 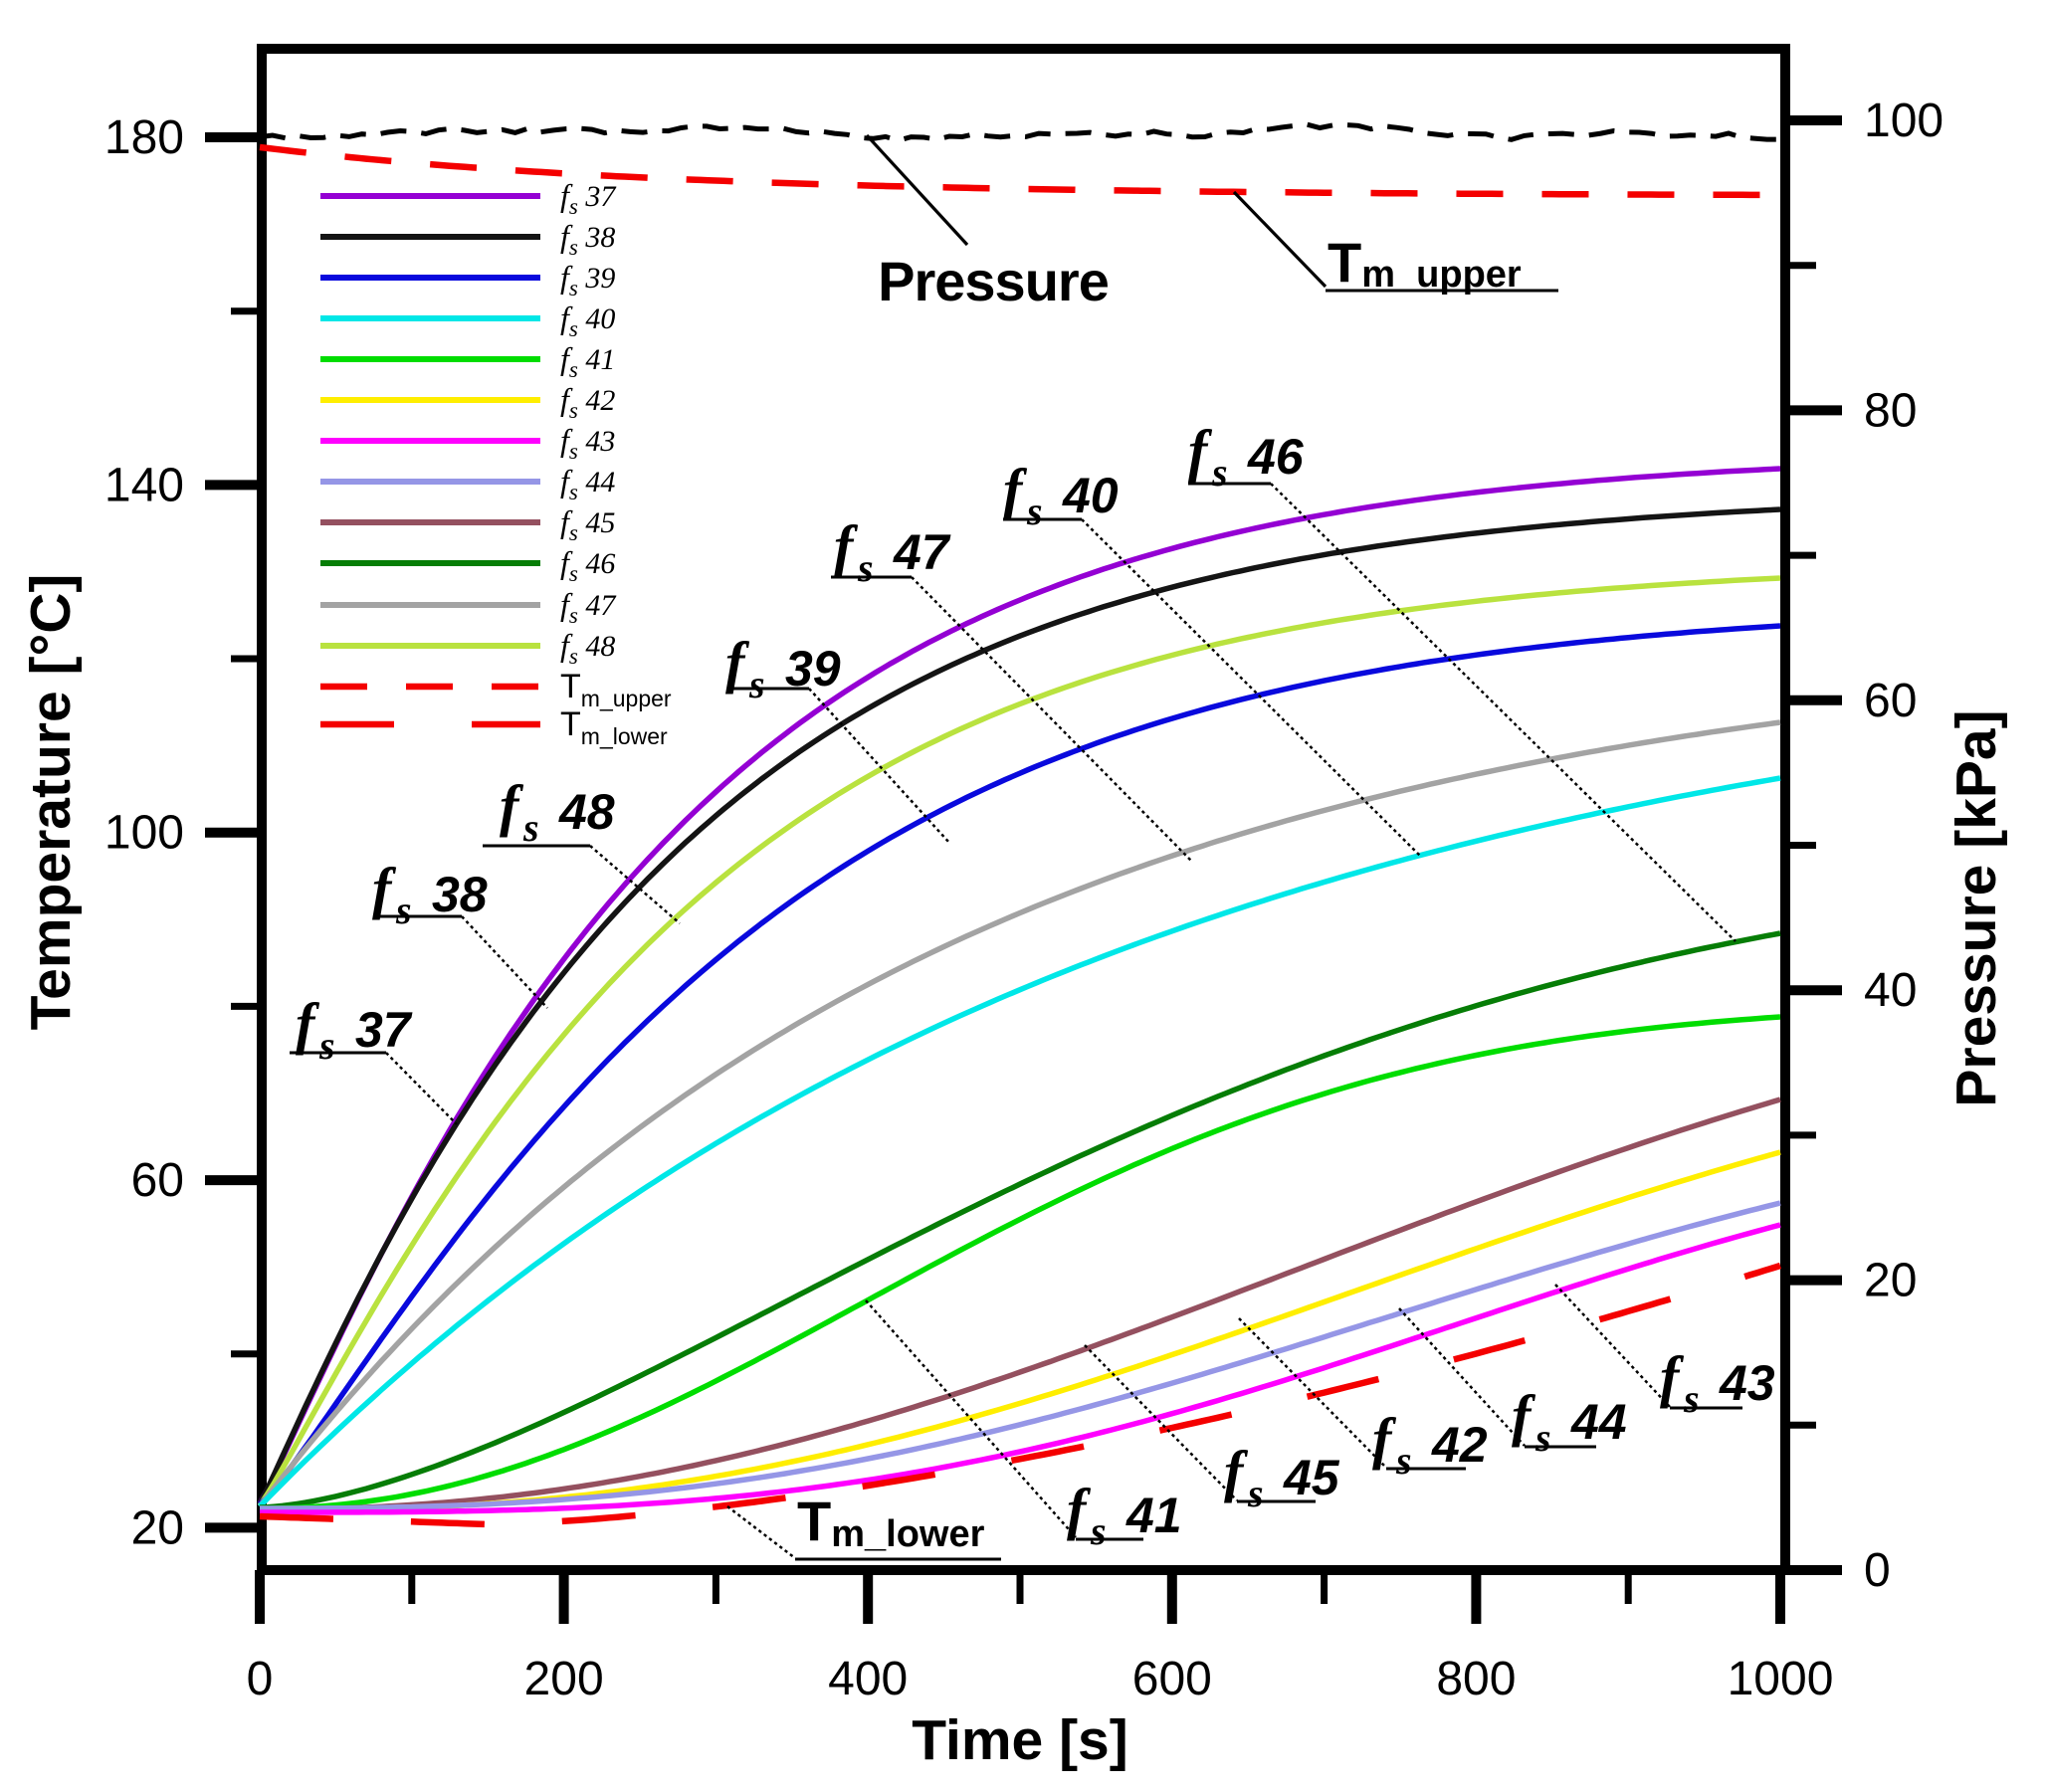 I want to click on svg-text: Time [s], so click(x=1020, y=1740).